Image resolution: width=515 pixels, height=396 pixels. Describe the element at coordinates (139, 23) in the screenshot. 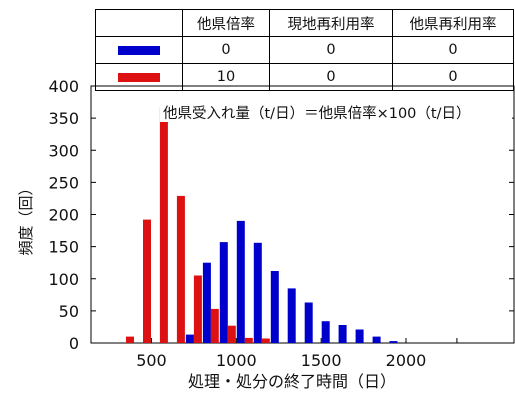

I see `legend-header-cell` at that location.